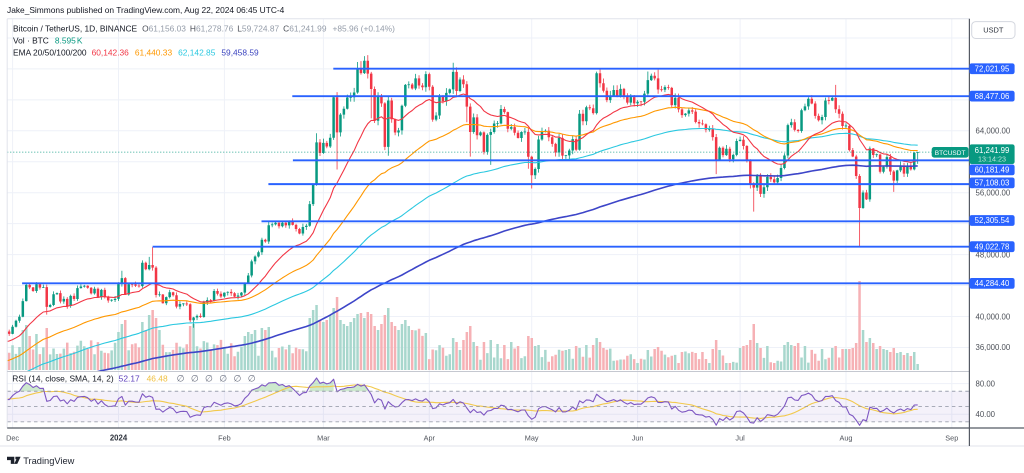 This screenshot has width=1024, height=473. I want to click on svg-text: 80.00, so click(986, 383).